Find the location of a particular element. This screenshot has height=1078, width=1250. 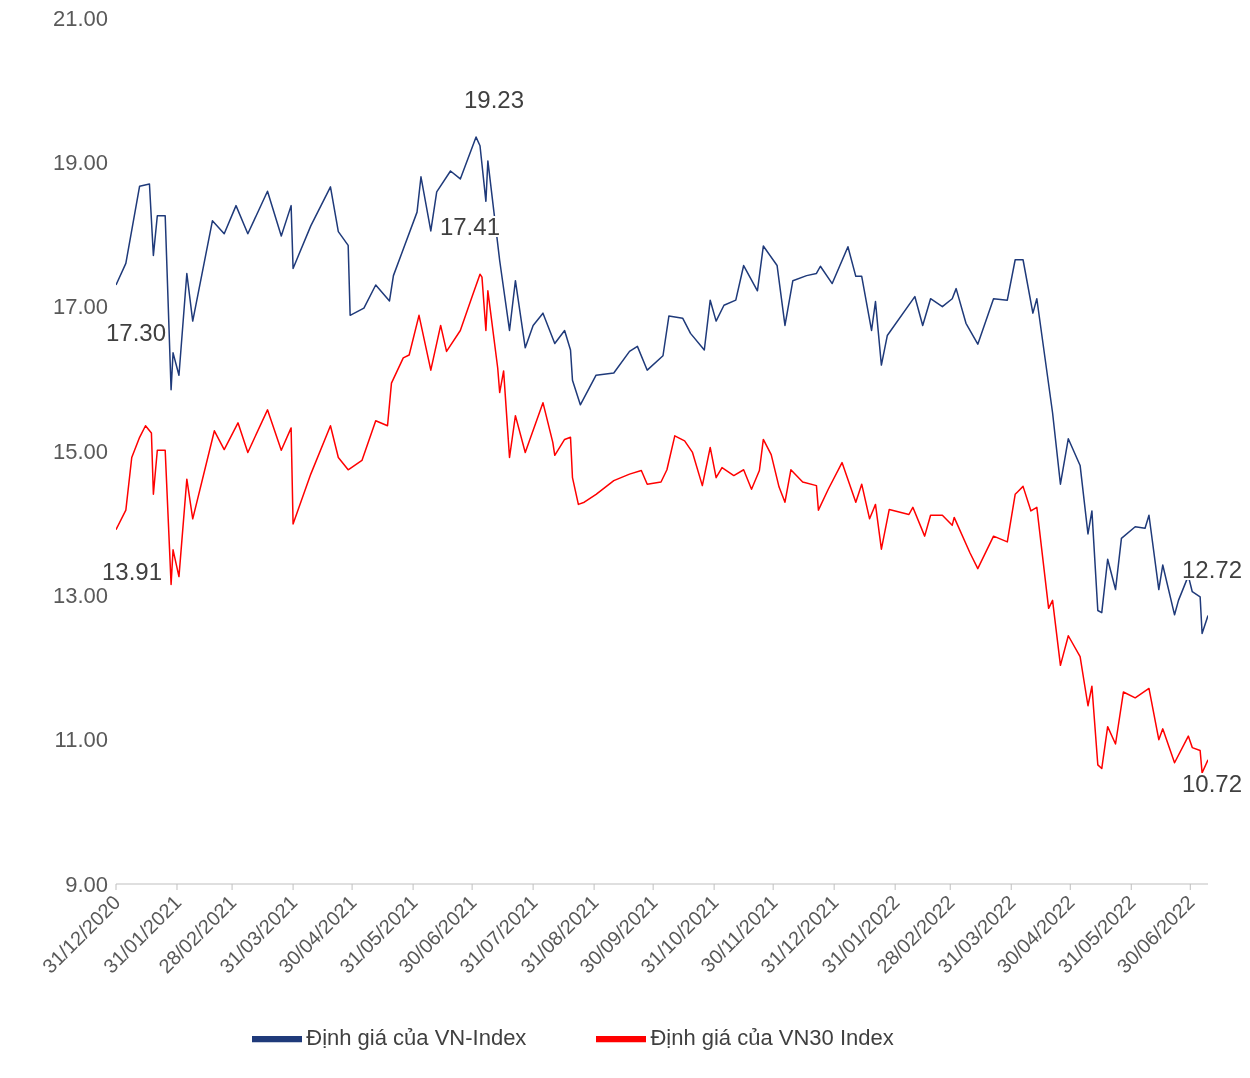

annotation: 17.30 is located at coordinates (136, 333).